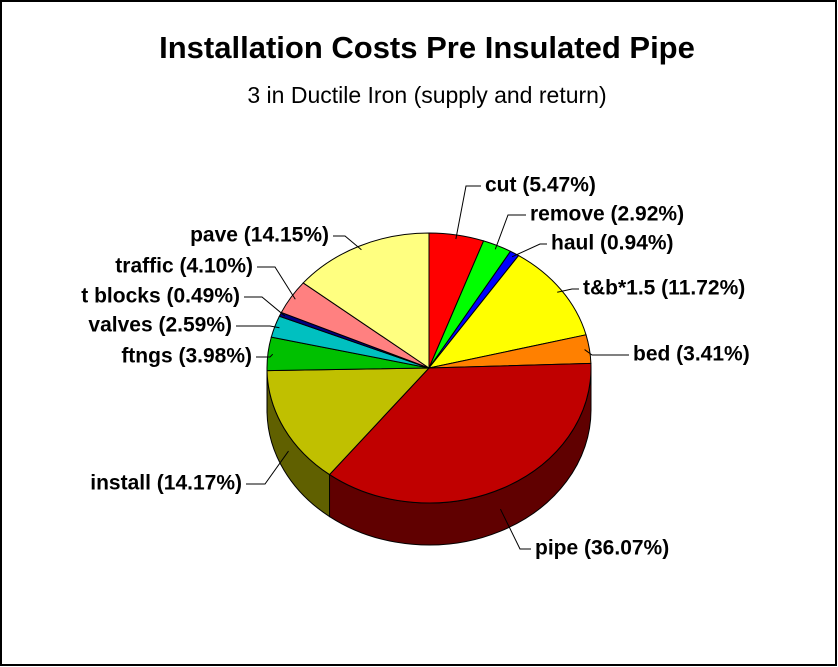  Describe the element at coordinates (691, 354) in the screenshot. I see `data-label: bed (3.41%)` at that location.